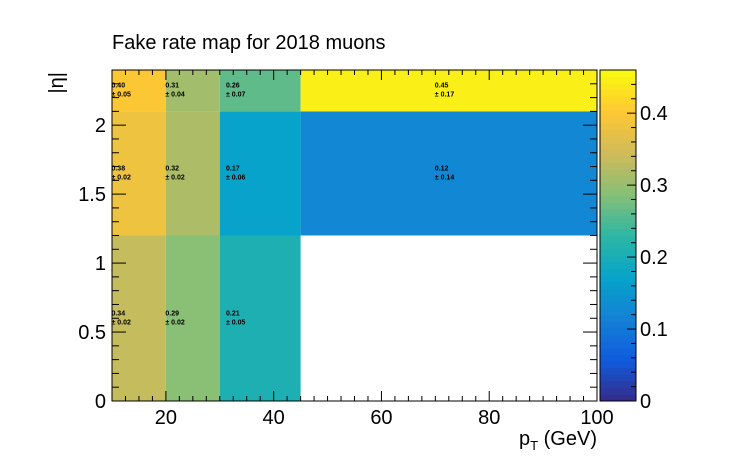 The height and width of the screenshot is (472, 746). Describe the element at coordinates (172, 168) in the screenshot. I see `cell-value-label: 0.32` at that location.